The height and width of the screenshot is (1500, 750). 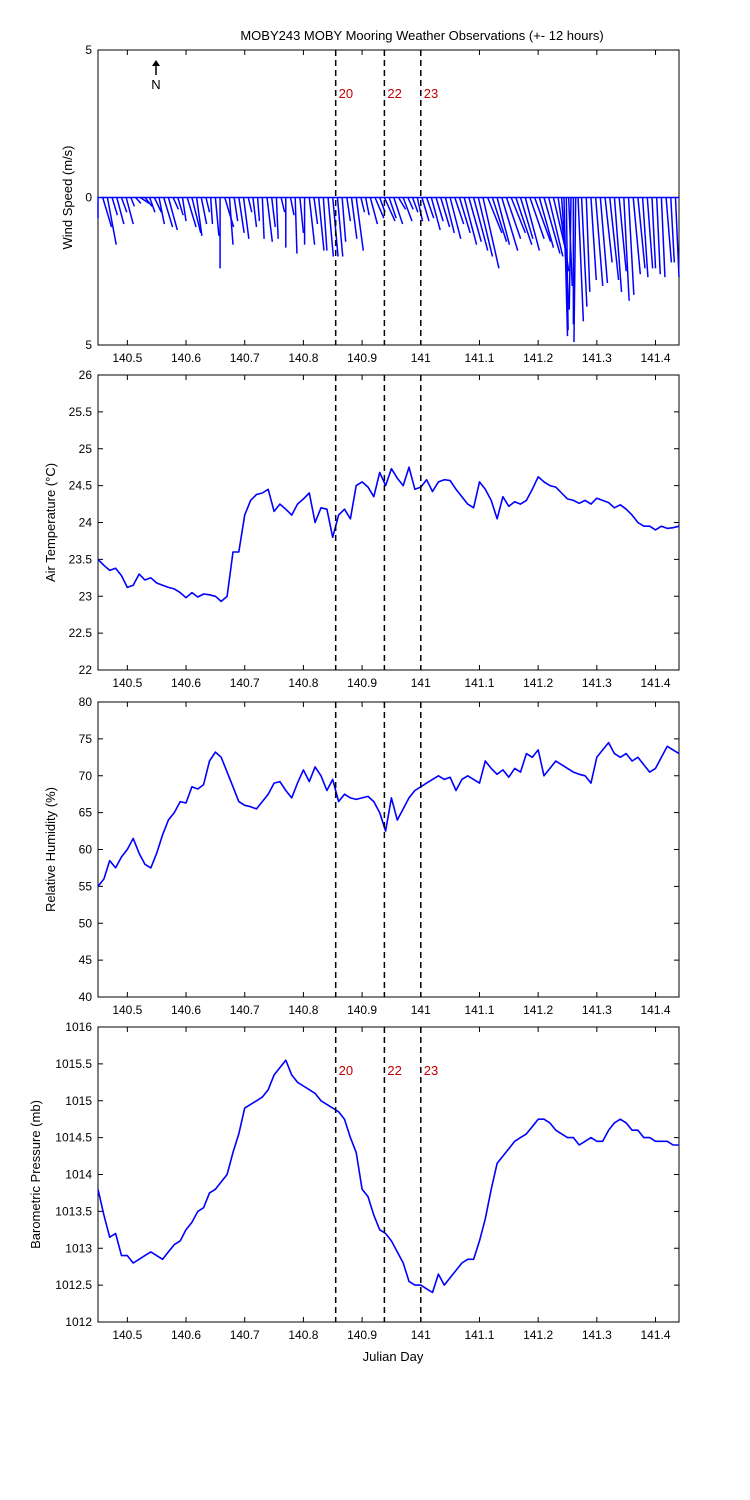 I want to click on x-tick-label: 141, so click(x=421, y=1335).